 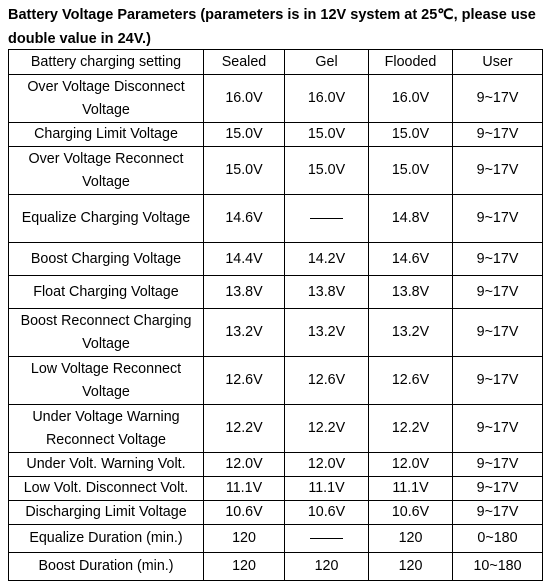 What do you see at coordinates (106, 332) in the screenshot?
I see `row-label: Boost Reconnect Charging Voltage` at bounding box center [106, 332].